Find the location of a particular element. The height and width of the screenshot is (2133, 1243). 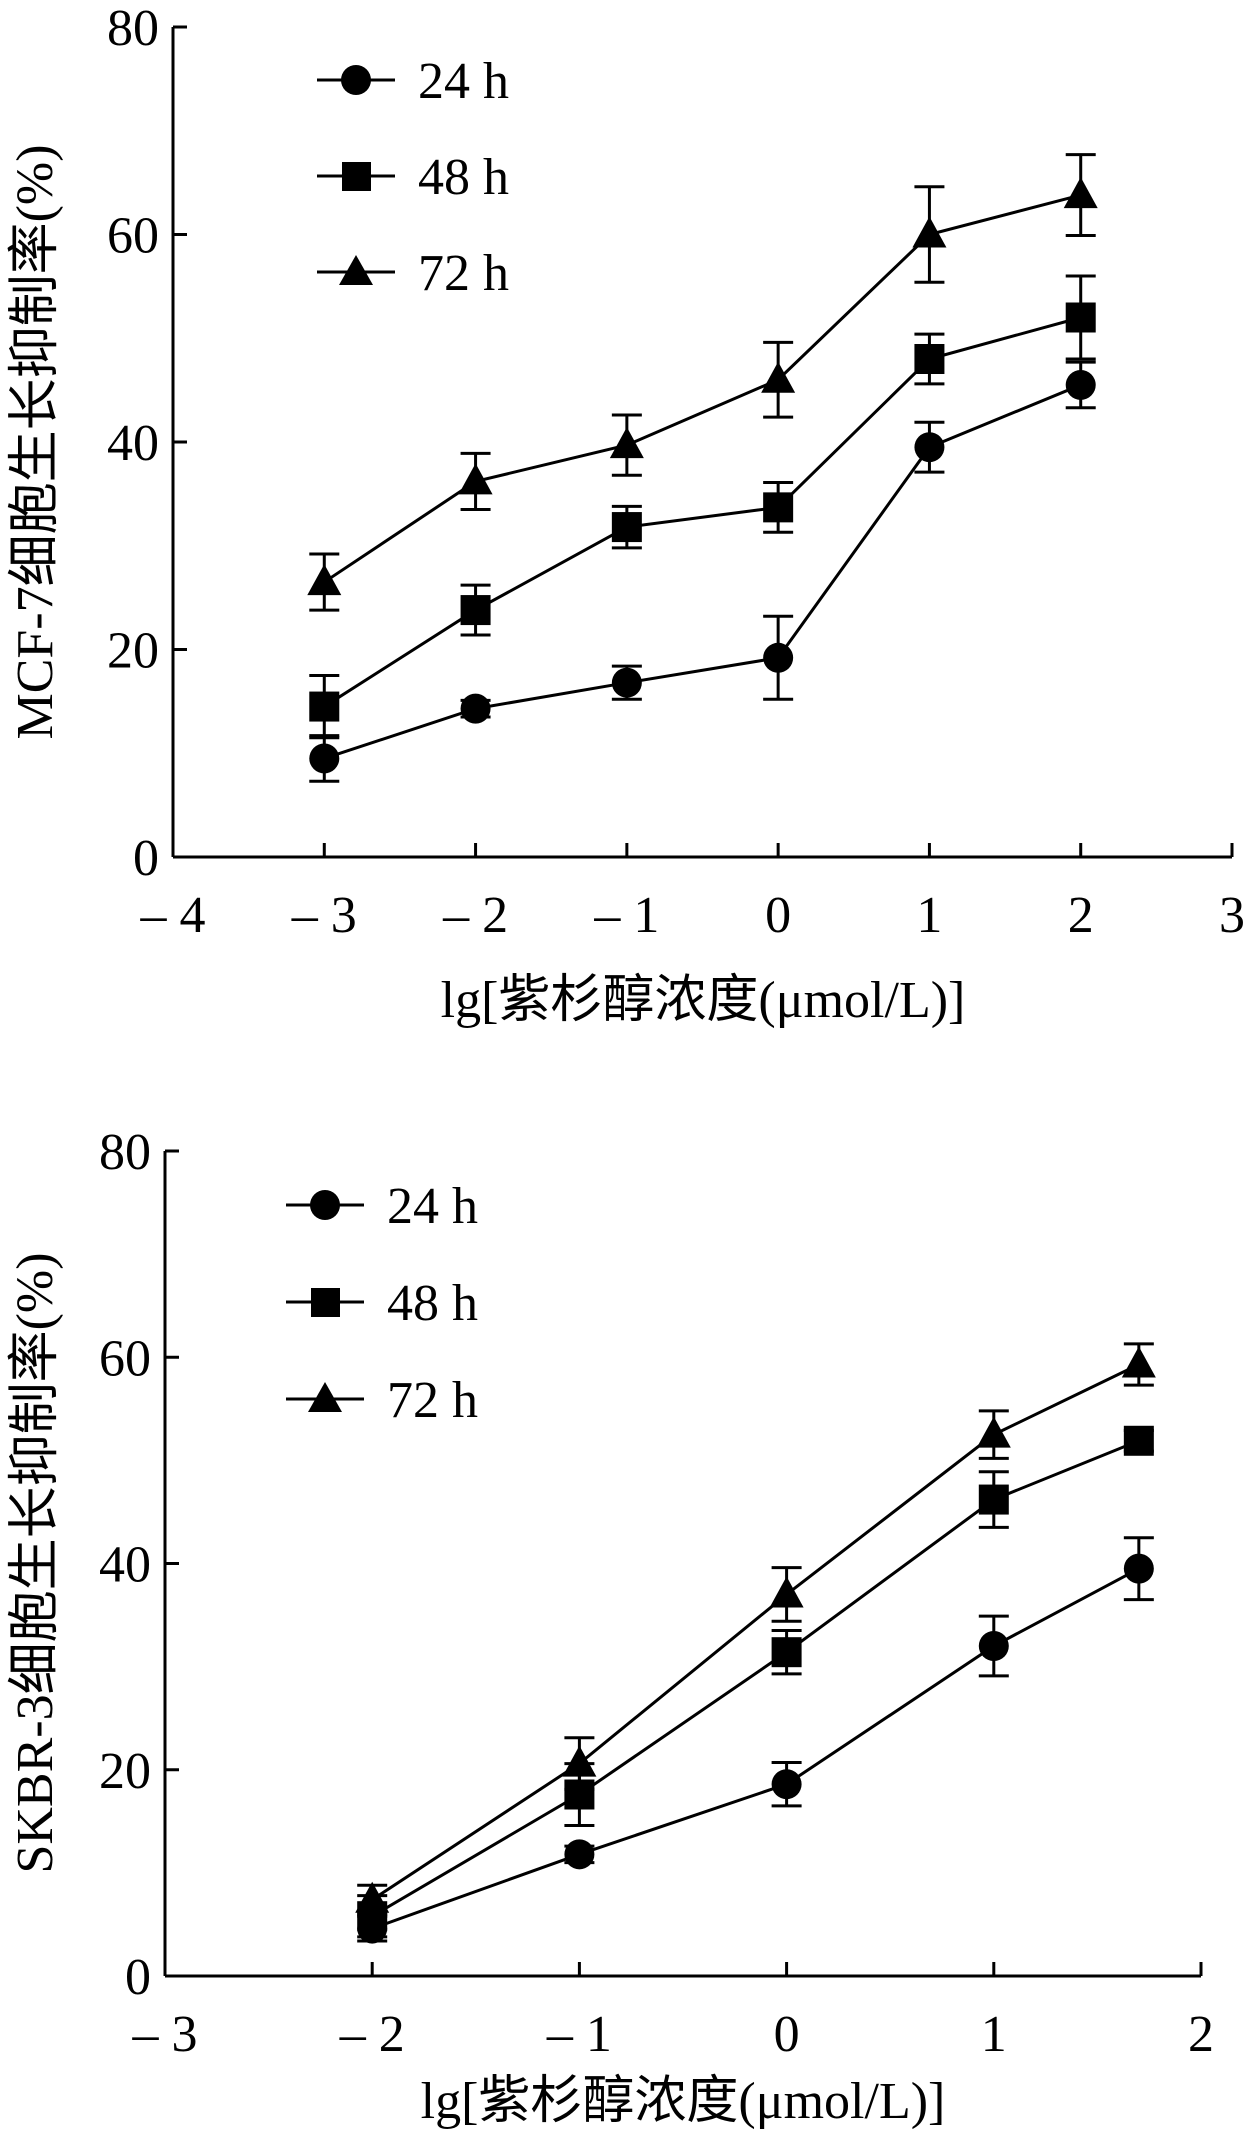

mcf7-legend: 24 h 48 h 72 h is located at coordinates (413, 177).